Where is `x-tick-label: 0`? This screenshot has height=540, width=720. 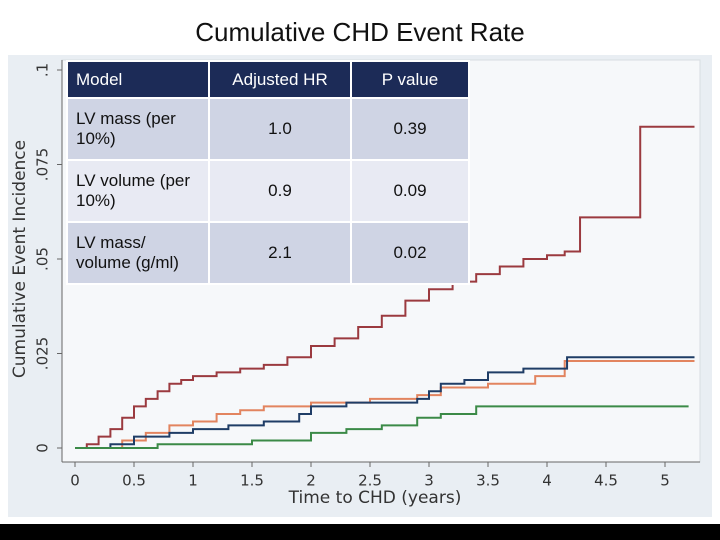
x-tick-label: 0 is located at coordinates (75, 481).